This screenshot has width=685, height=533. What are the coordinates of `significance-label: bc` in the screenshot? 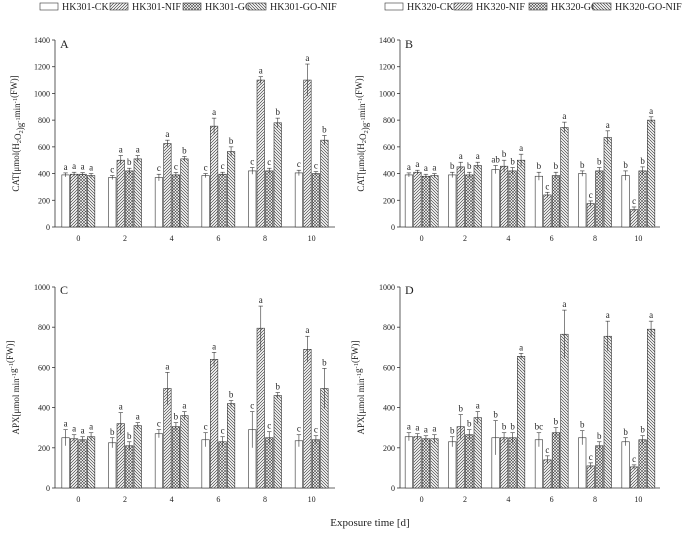 It's located at (539, 427).